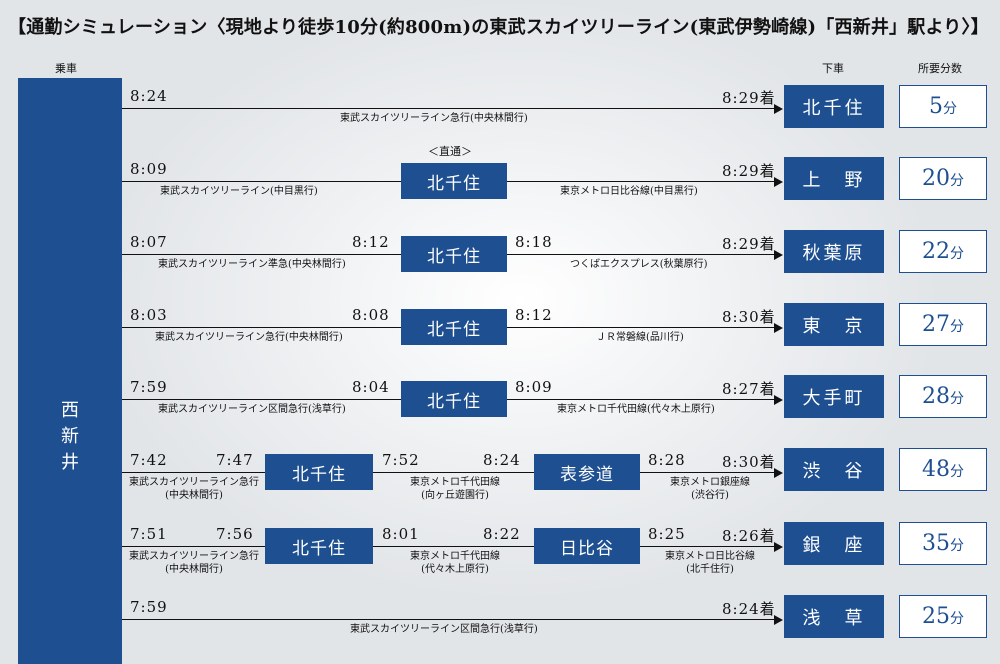 The height and width of the screenshot is (664, 1000). What do you see at coordinates (534, 387) in the screenshot?
I see `transfer-depart-time: 8:09` at bounding box center [534, 387].